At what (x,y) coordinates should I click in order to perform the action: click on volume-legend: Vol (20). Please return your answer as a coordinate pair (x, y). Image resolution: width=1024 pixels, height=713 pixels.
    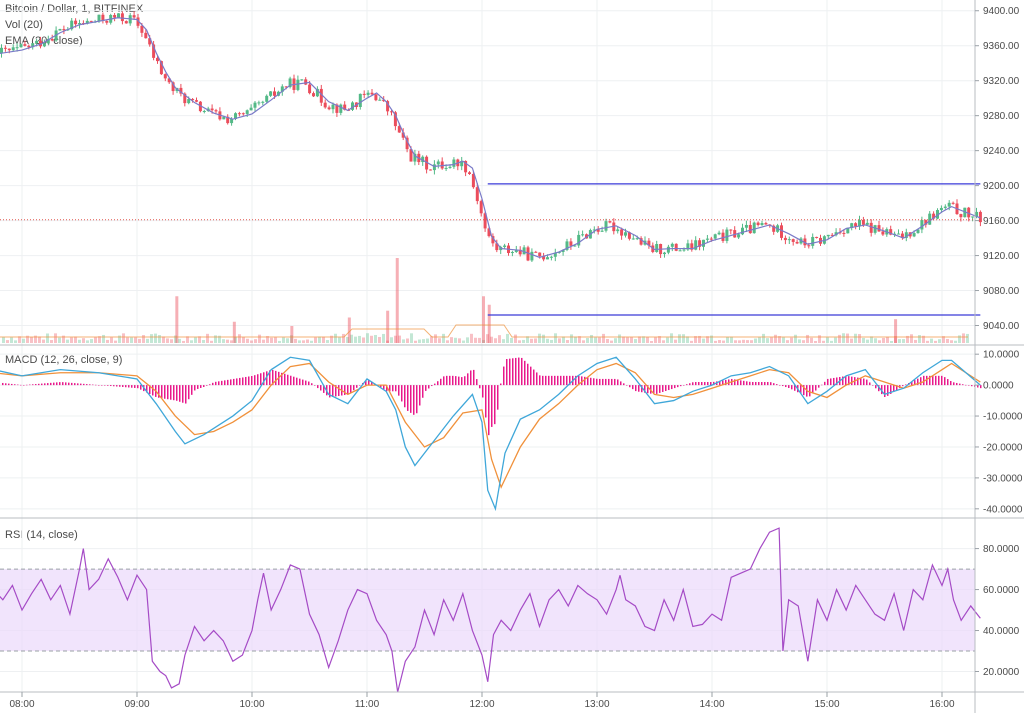
    Looking at the image, I should click on (24, 25).